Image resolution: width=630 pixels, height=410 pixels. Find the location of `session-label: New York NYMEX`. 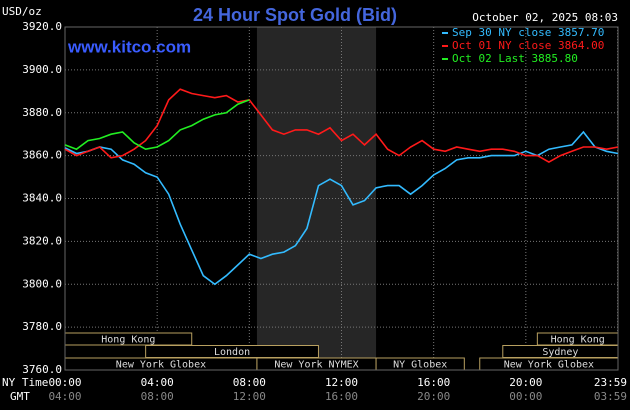

session-label: New York NYMEX is located at coordinates (316, 365).